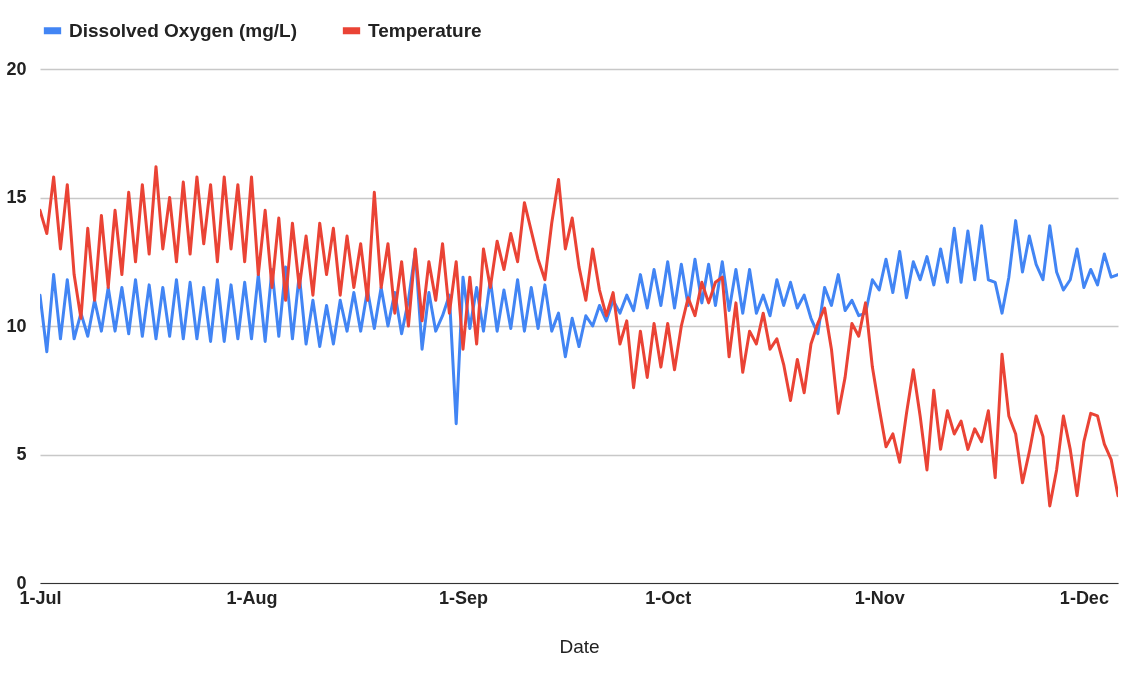 The height and width of the screenshot is (679, 1137). What do you see at coordinates (16, 325) in the screenshot?
I see `y-tick-label: 10` at bounding box center [16, 325].